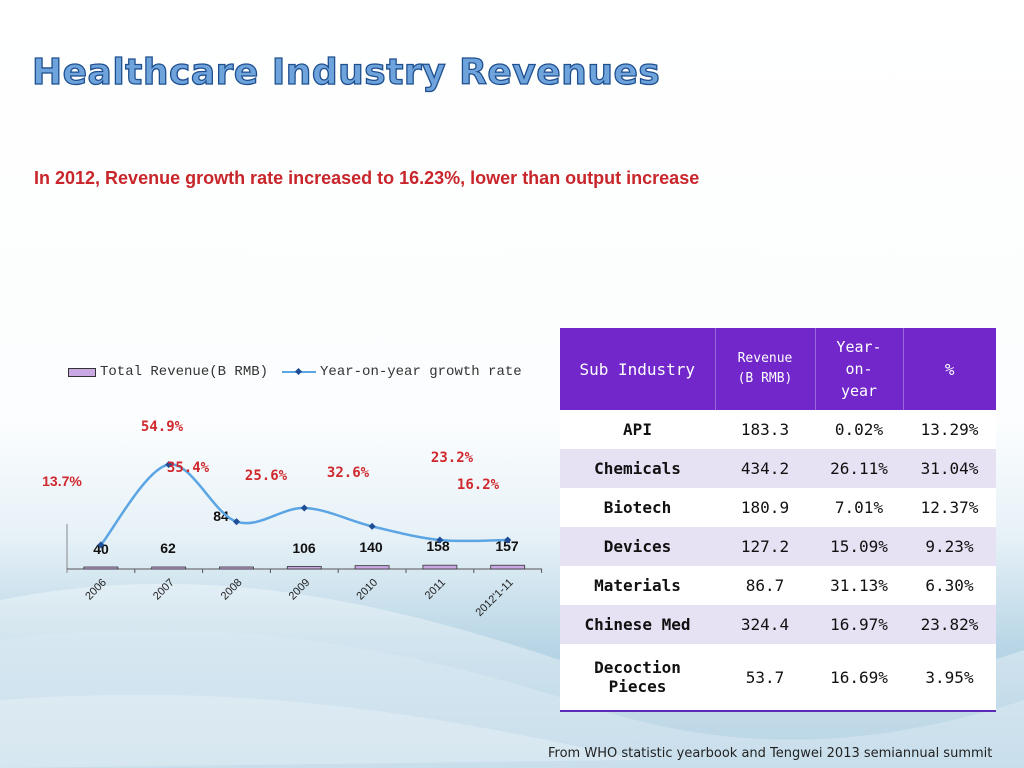 This screenshot has width=1024, height=768. I want to click on cell-sub-industry-line-2: Pieces, so click(637, 686).